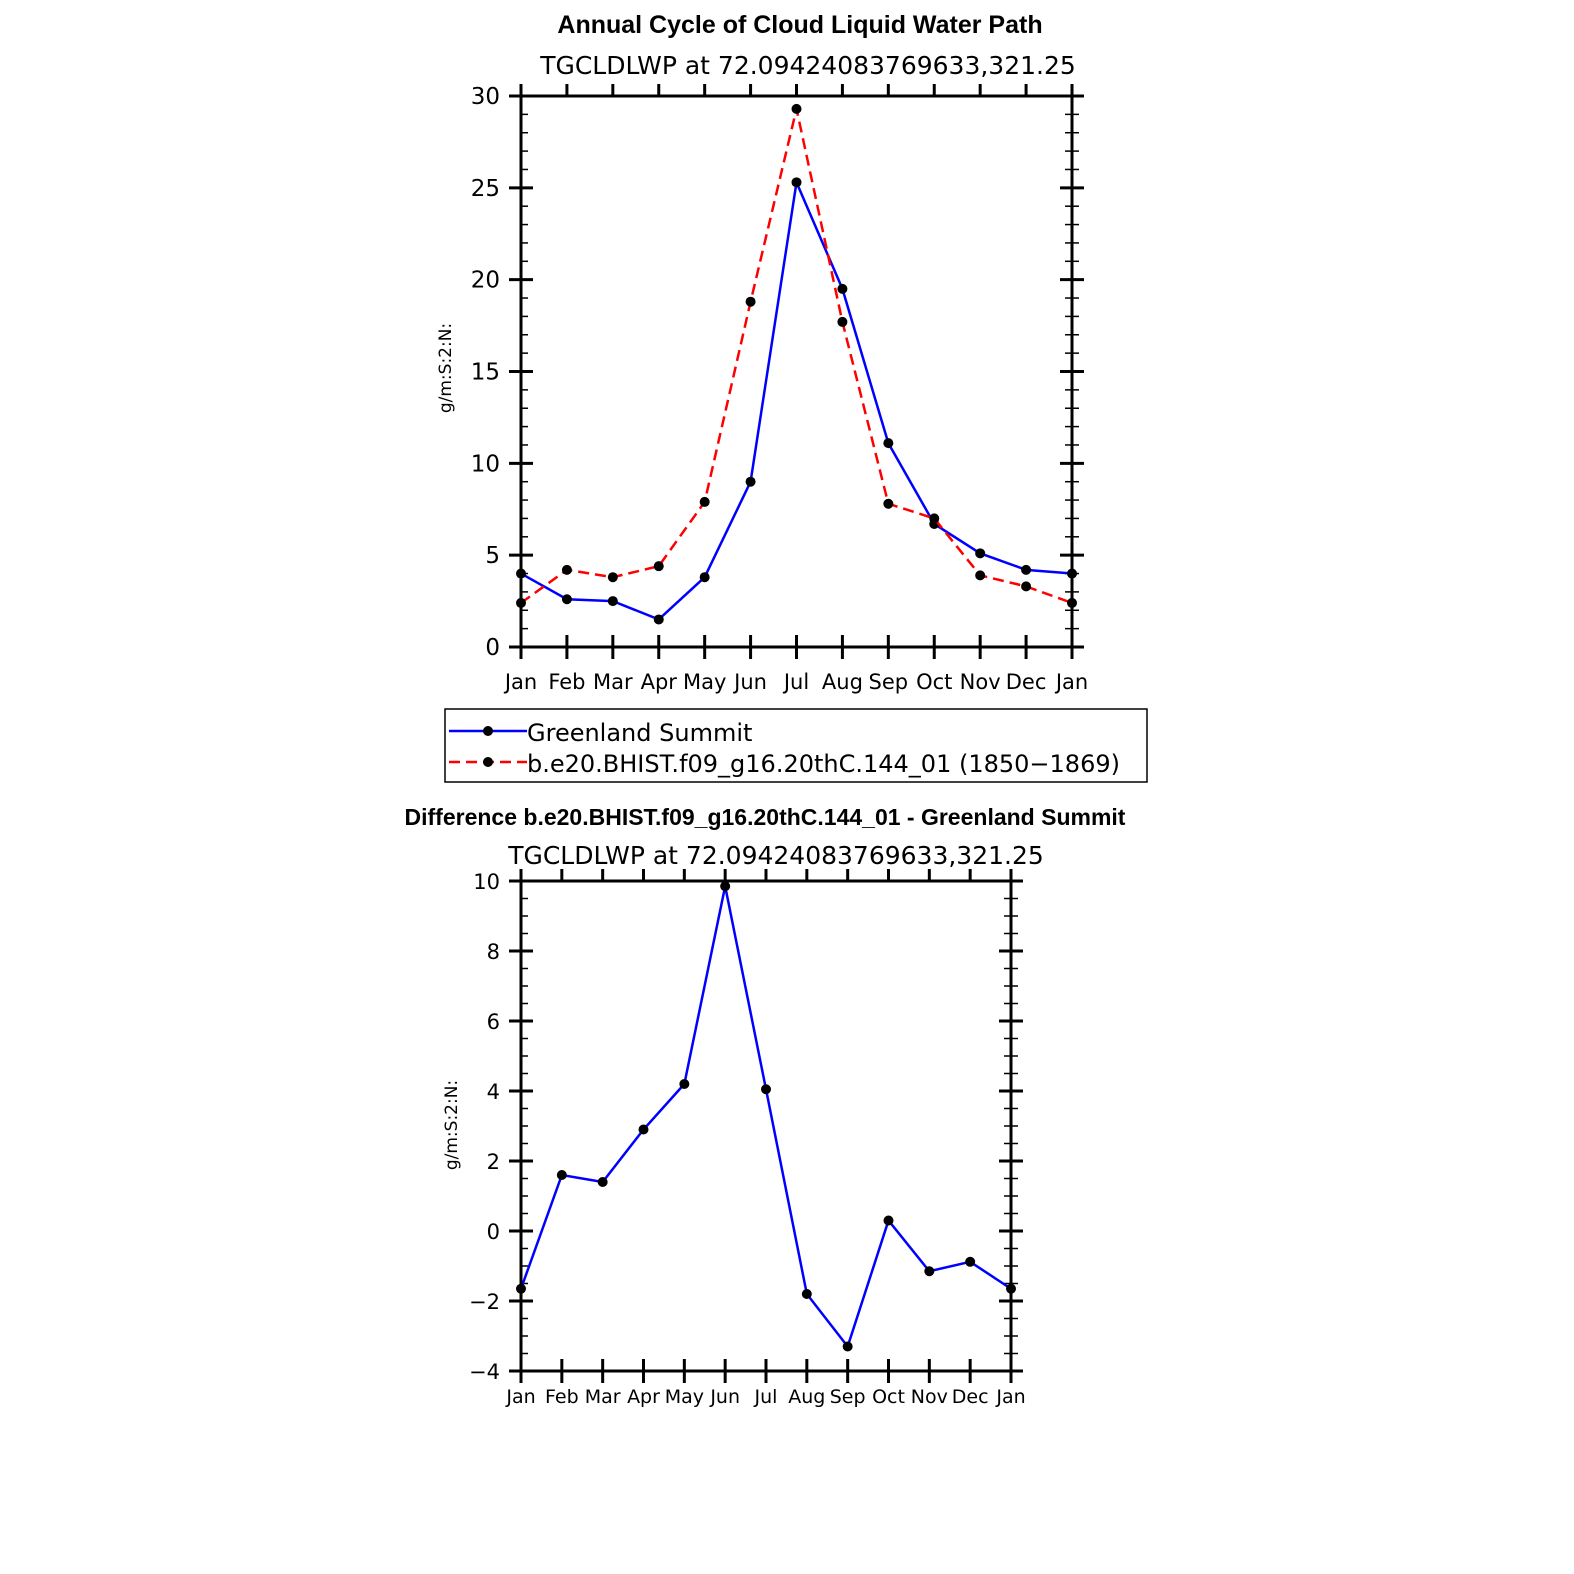 The height and width of the screenshot is (1574, 1574). What do you see at coordinates (484, 1372) in the screenshot?
I see `y-tick-label: −4` at bounding box center [484, 1372].